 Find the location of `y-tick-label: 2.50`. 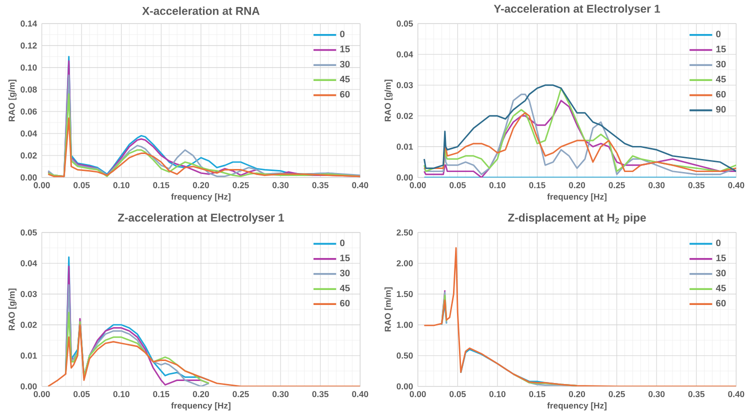

y-tick-label: 2.50 is located at coordinates (404, 232).